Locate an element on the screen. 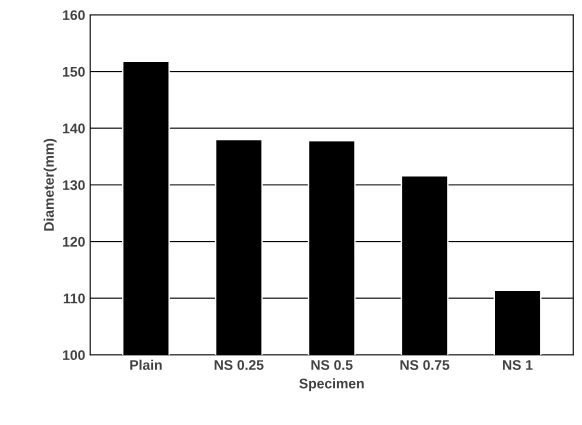 Image resolution: width=582 pixels, height=425 pixels. x-tick-label: NS 0.25 is located at coordinates (239, 365).